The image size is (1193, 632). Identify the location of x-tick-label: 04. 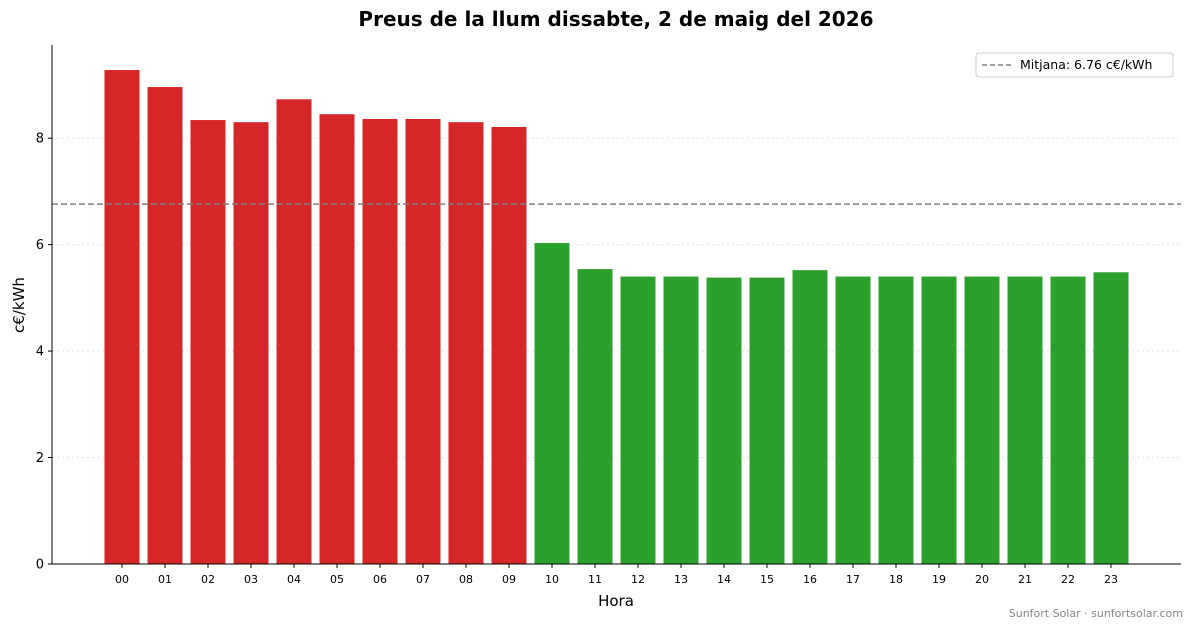
(294, 579).